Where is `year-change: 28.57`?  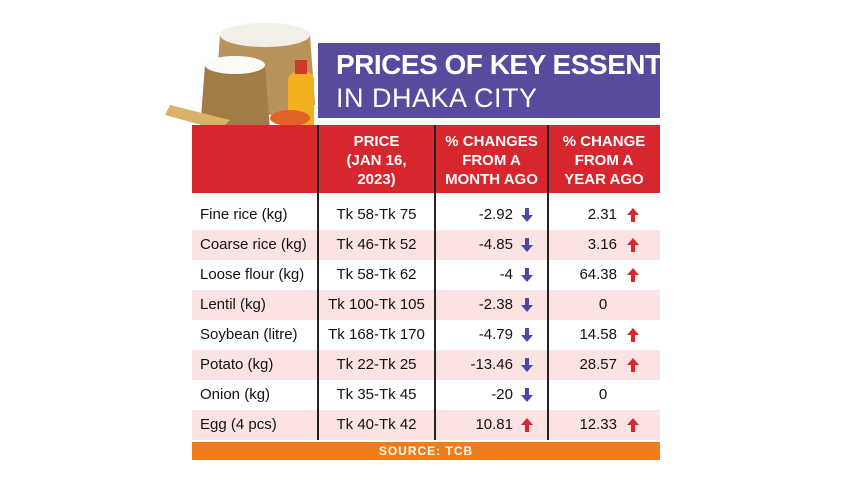
year-change: 28.57 is located at coordinates (598, 364).